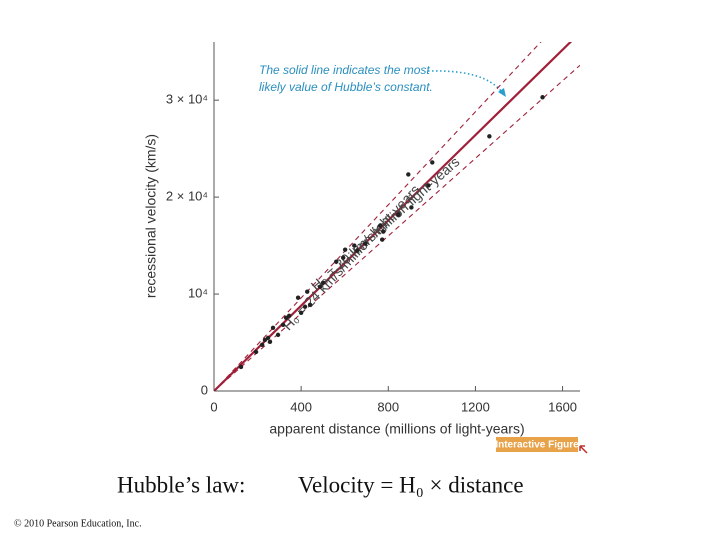 This screenshot has width=720, height=540. Describe the element at coordinates (346, 87) in the screenshot. I see `annotation-line: likely value of Hubble’s constant.` at that location.